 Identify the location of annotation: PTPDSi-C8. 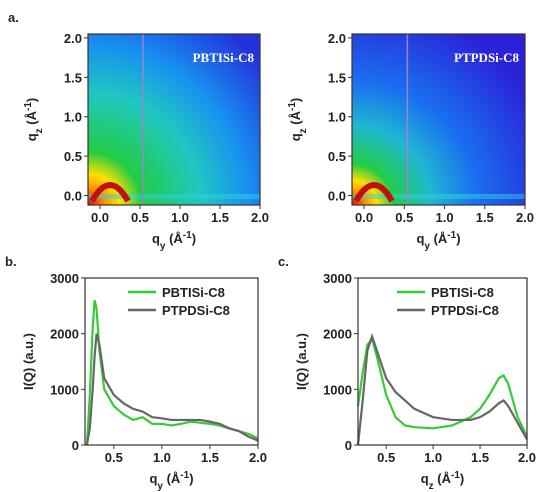
(487, 57).